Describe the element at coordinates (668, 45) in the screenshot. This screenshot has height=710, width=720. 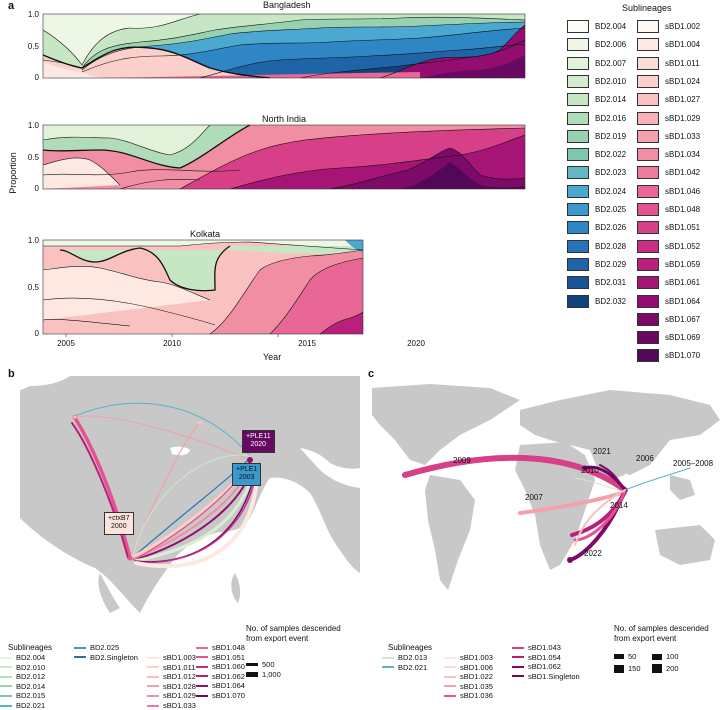
I see `legend-item-sbd1-004: sBD1.004` at that location.